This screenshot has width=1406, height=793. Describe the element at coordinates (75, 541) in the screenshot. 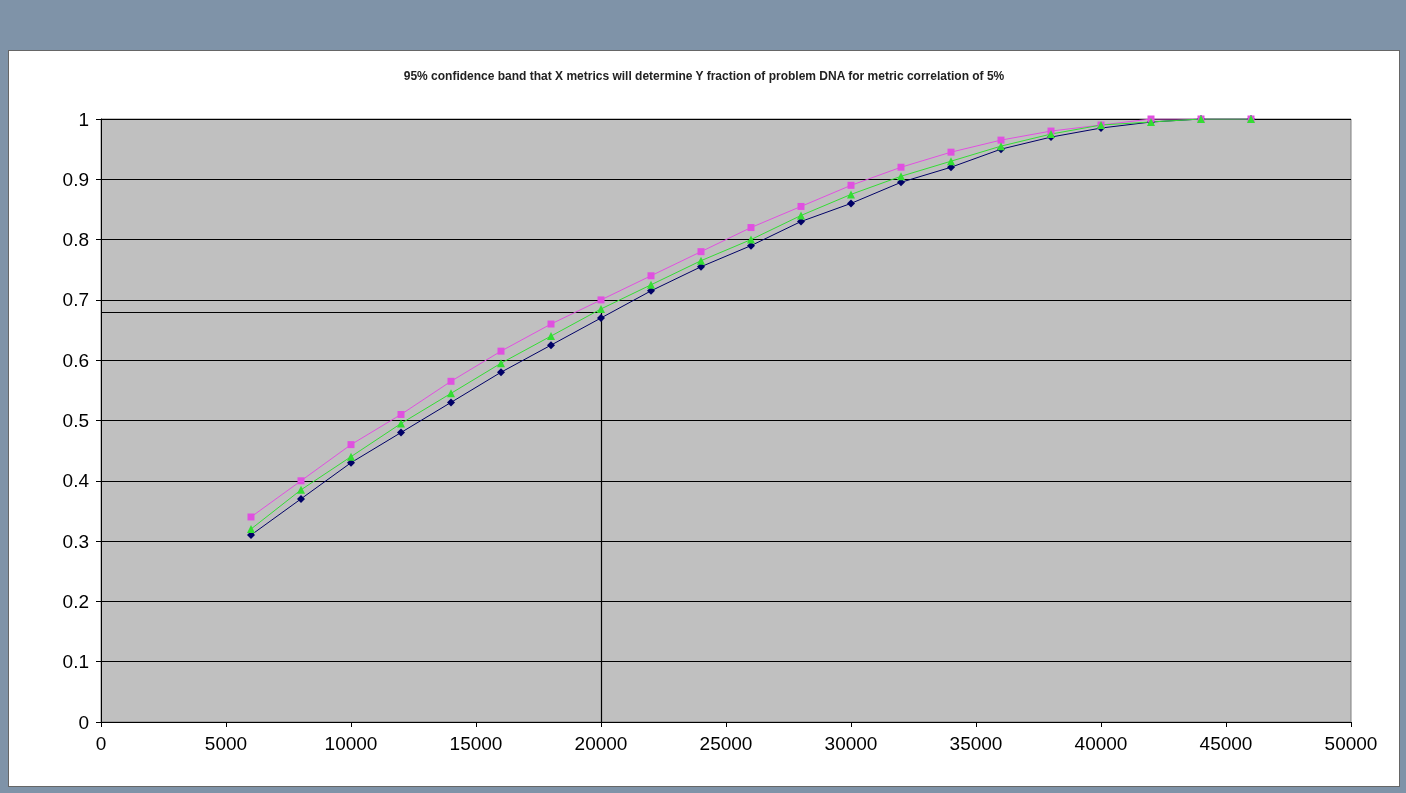

I see `y-tick-label: 0.3` at that location.